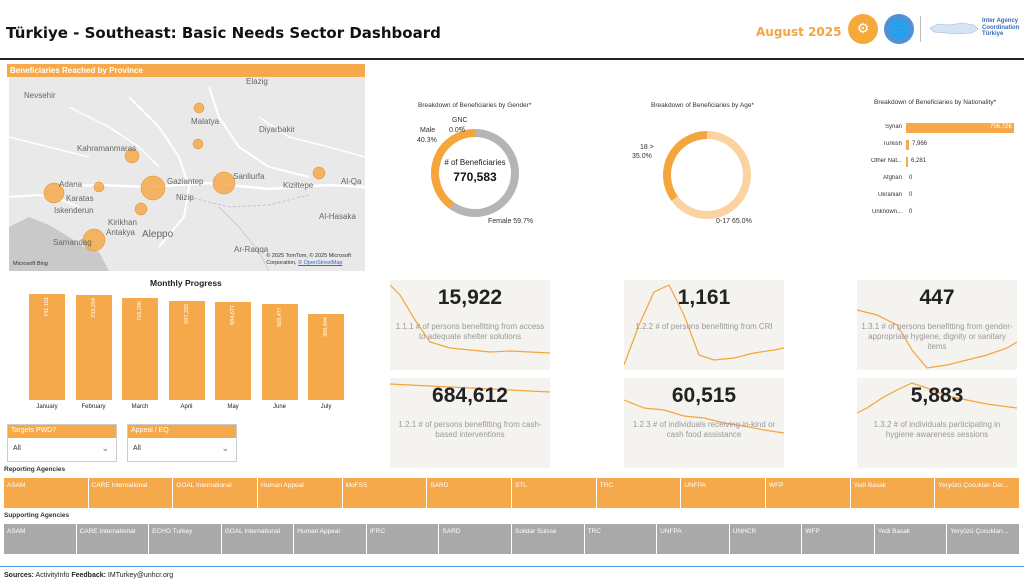 Image resolution: width=1024 pixels, height=587 pixels. I want to click on map-brand: Microsoft Bing, so click(30, 264).